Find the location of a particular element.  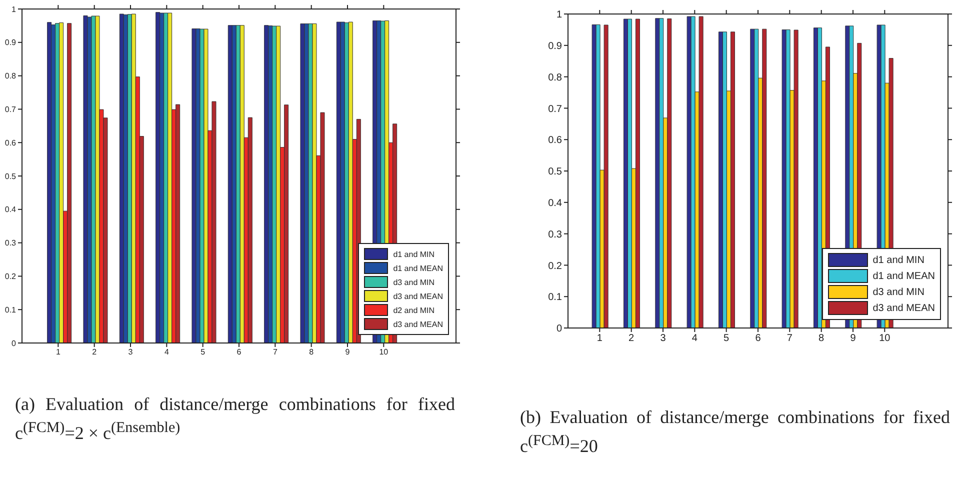

text: (a) Evaluation of distance/merge combinations for fixed c$^{(FCM)}$=2 × c$^{(Ensemble)}$ is located at coordinates (235, 419).